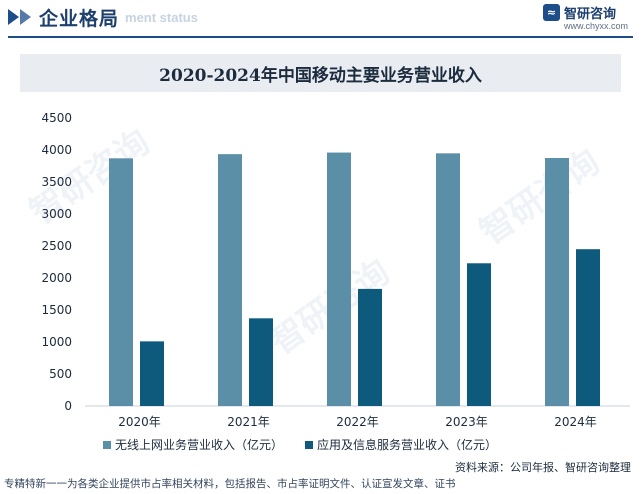 The image size is (641, 494). Describe the element at coordinates (320, 75) in the screenshot. I see `chart-title: 2020-2024年中国移动主要业务营业收入` at that location.